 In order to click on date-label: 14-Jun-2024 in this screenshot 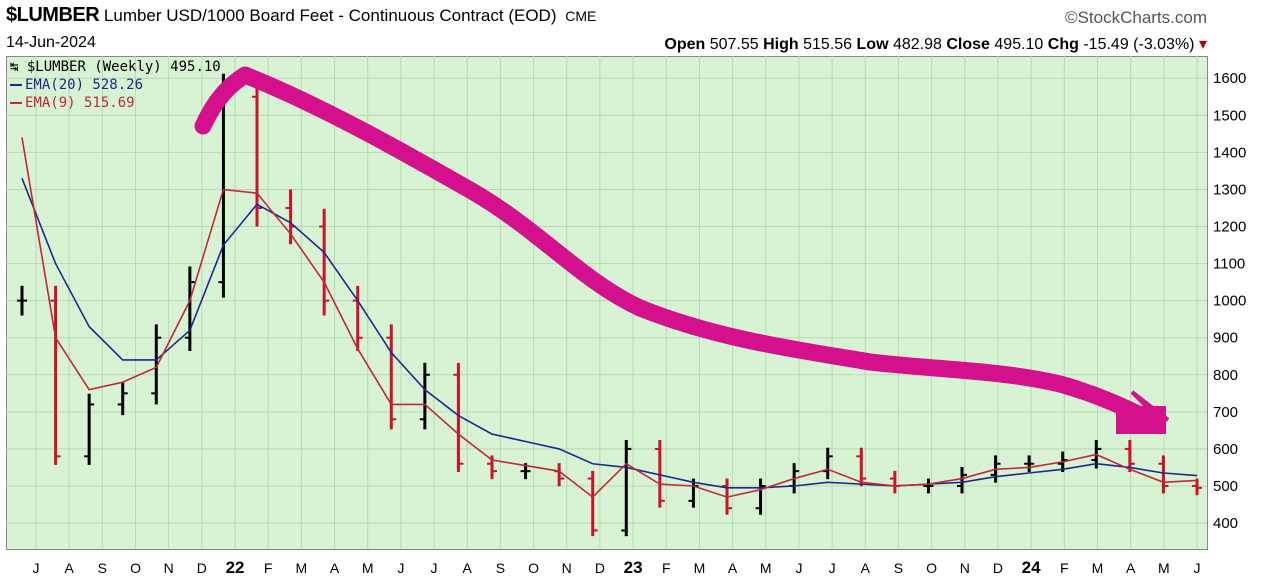, I will do `click(51, 42)`.